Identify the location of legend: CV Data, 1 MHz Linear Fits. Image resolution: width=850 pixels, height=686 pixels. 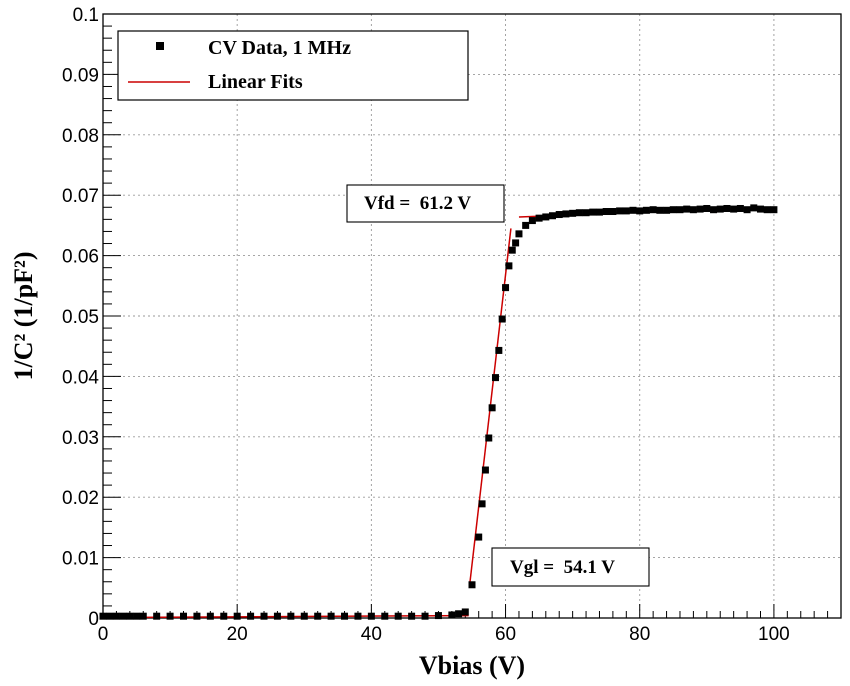
(293, 65).